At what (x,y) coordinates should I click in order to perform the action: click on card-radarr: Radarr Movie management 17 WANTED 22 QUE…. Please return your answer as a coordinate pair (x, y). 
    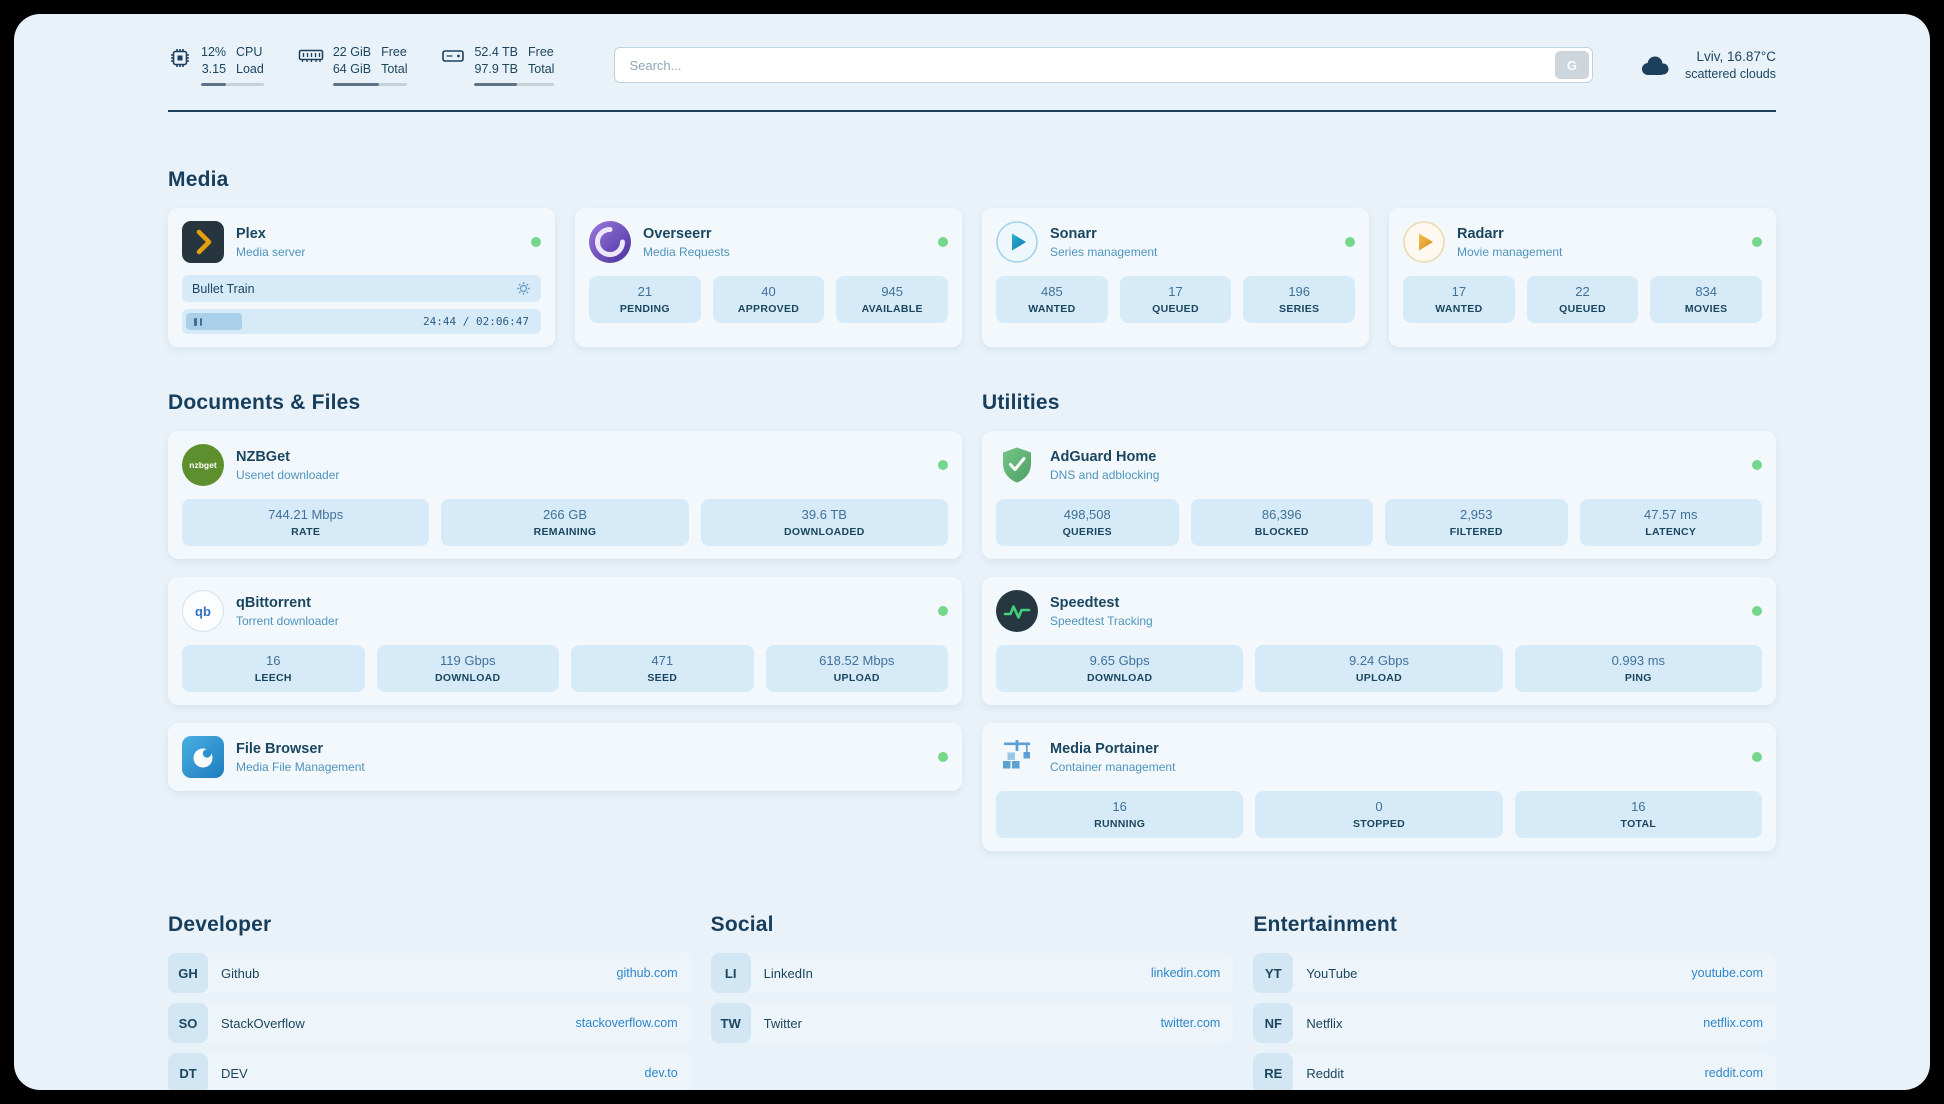
    Looking at the image, I should click on (1582, 277).